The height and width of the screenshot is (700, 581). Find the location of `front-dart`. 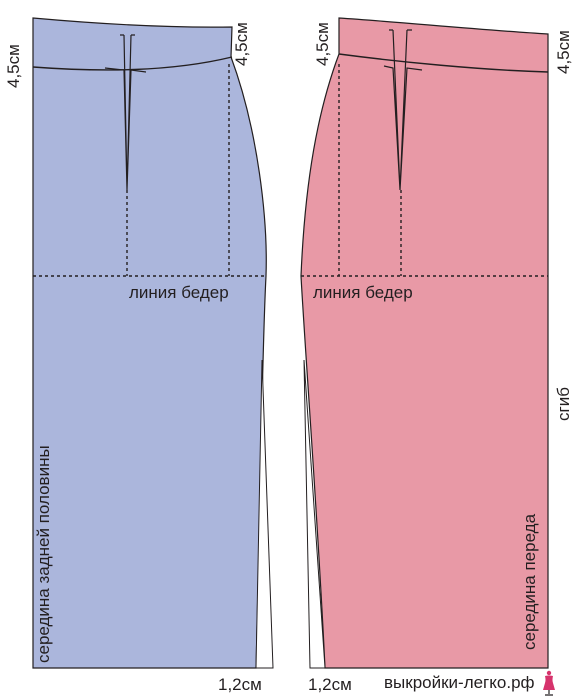

front-dart is located at coordinates (403, 110).